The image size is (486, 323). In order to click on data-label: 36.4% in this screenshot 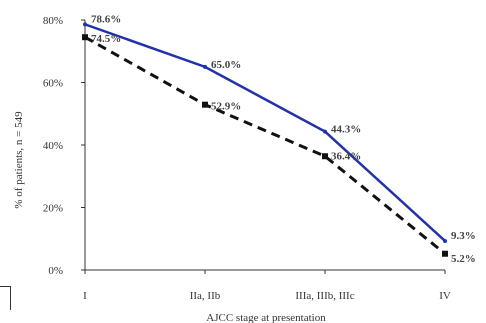, I will do `click(346, 156)`.